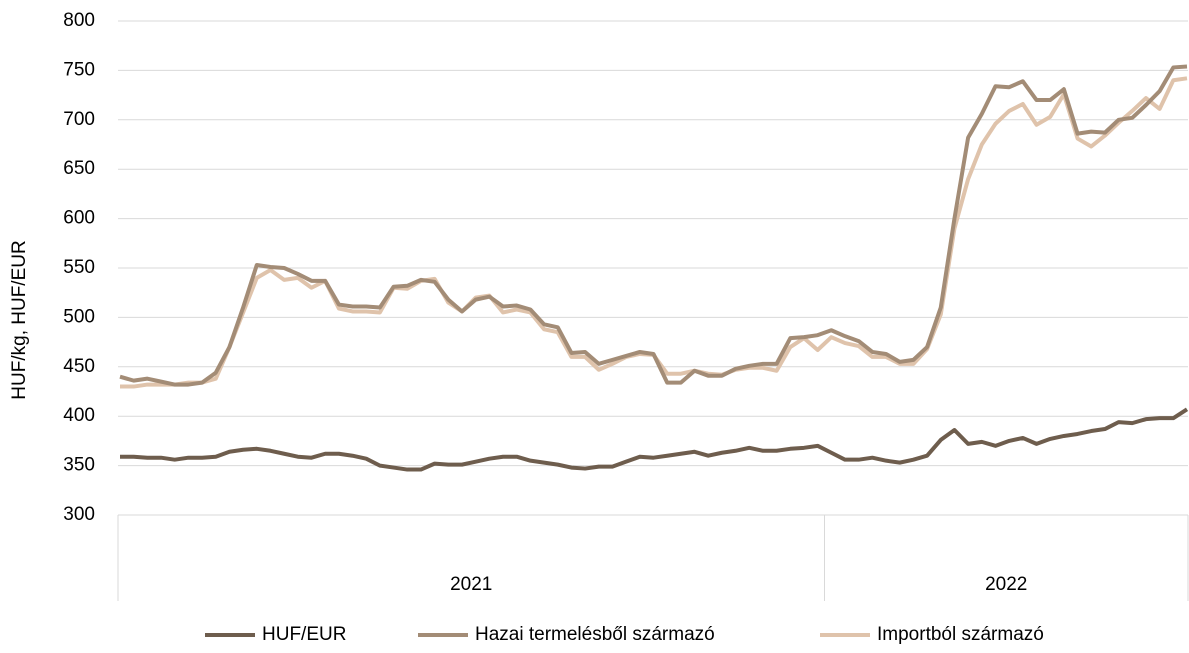 This screenshot has width=1189, height=653. I want to click on legend-label: Importból származó, so click(960, 634).